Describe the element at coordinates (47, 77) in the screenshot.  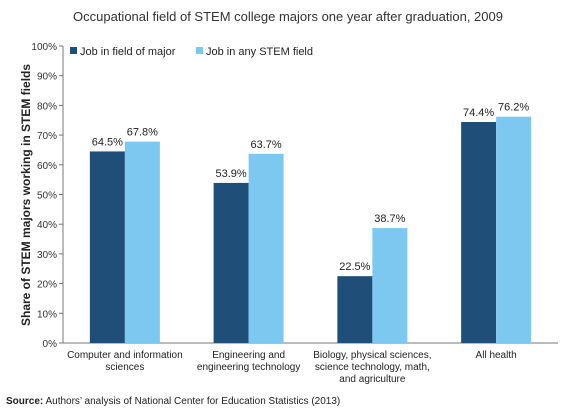
I see `y-tick-label: 90%` at that location.